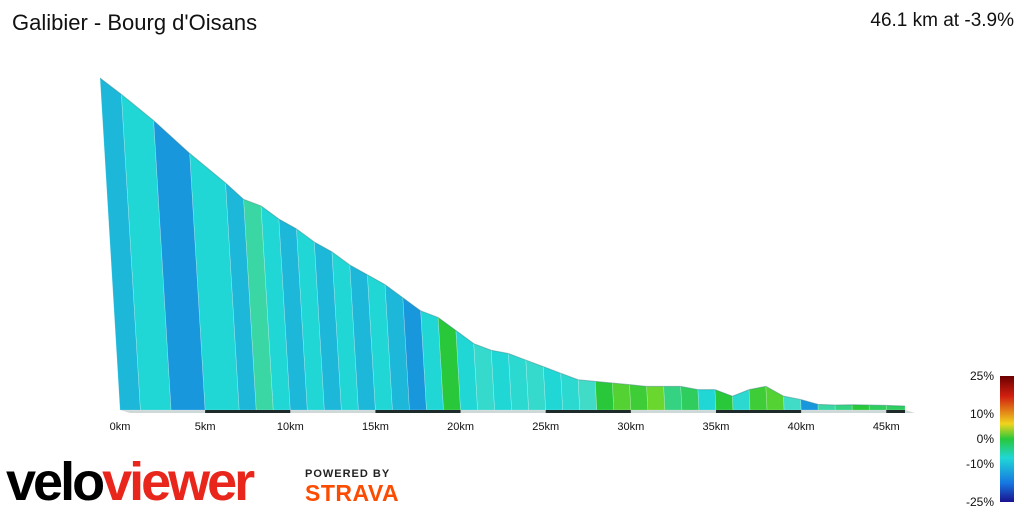 The width and height of the screenshot is (1024, 512). What do you see at coordinates (461, 427) in the screenshot?
I see `x-tick-label: 20km` at bounding box center [461, 427].